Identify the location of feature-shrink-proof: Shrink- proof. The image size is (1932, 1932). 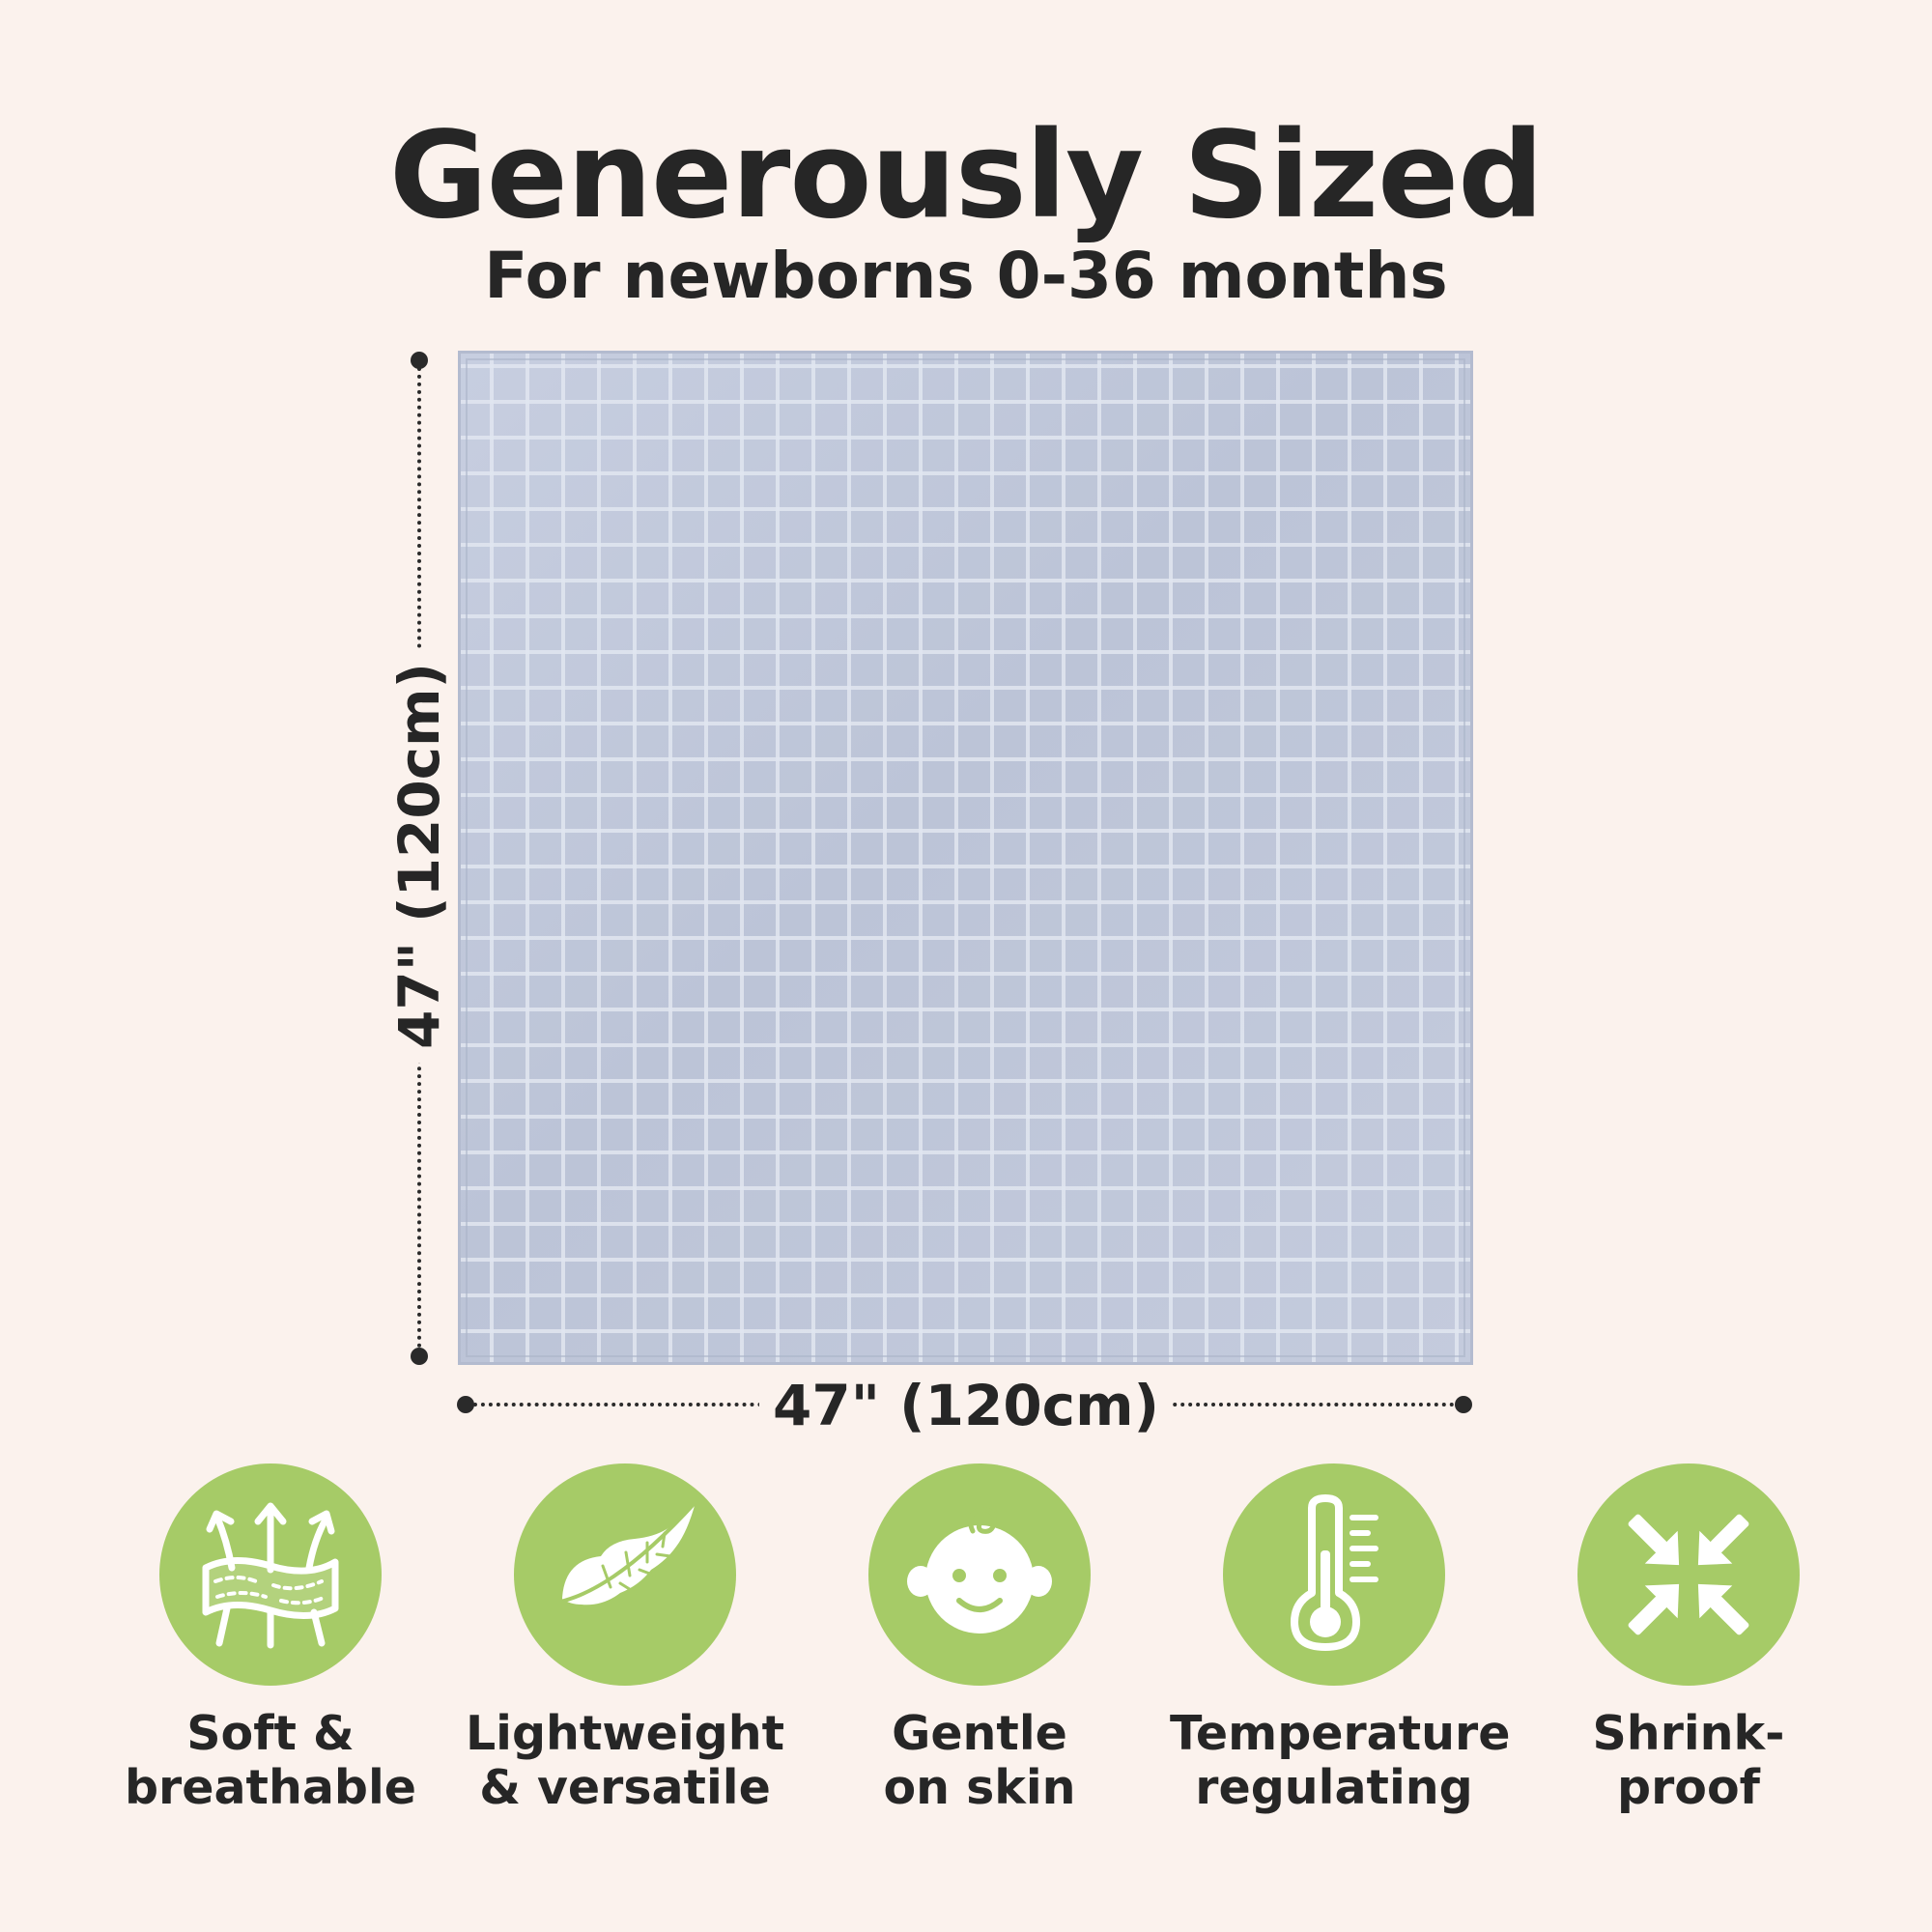
(1688, 1639).